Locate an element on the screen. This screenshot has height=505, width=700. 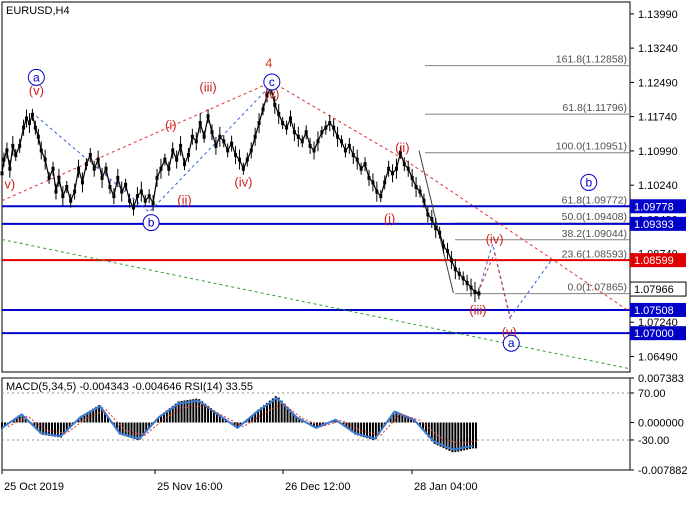
fib-extension-label: 161.8(1.12858) is located at coordinates (591, 60).